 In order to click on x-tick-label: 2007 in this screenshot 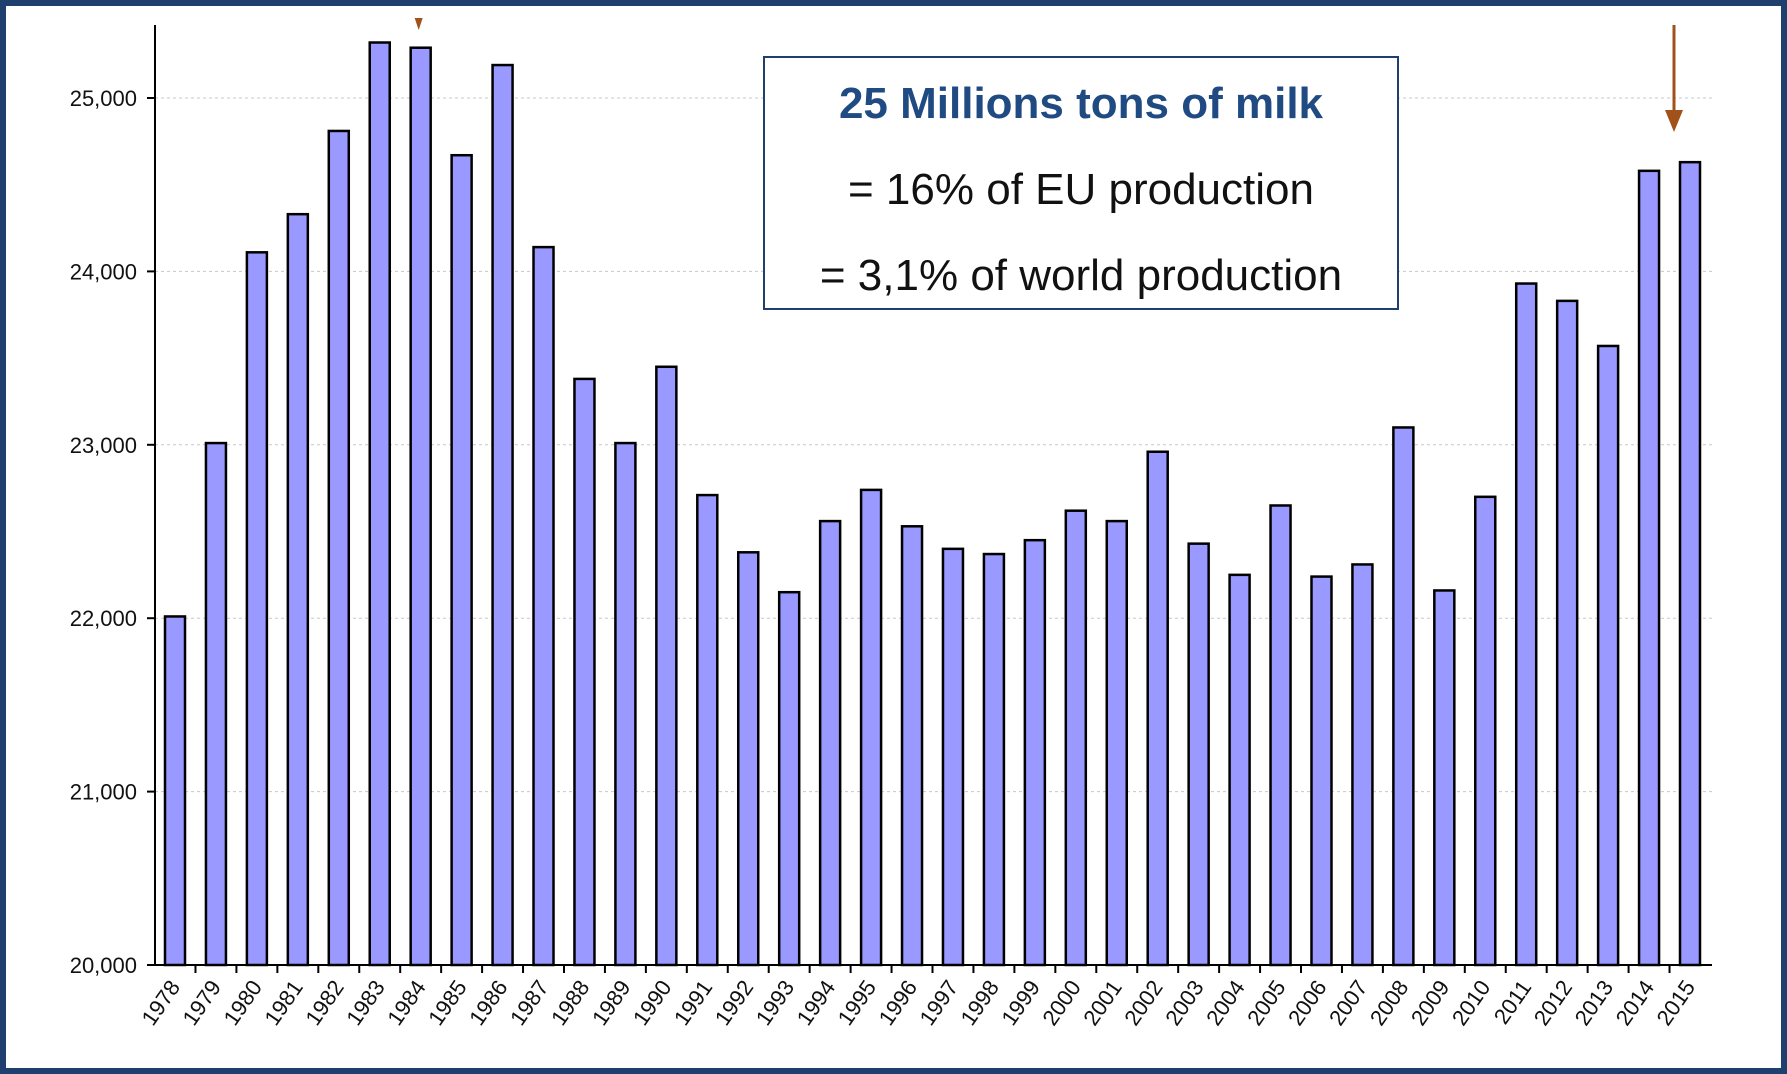, I will do `click(1348, 1003)`.